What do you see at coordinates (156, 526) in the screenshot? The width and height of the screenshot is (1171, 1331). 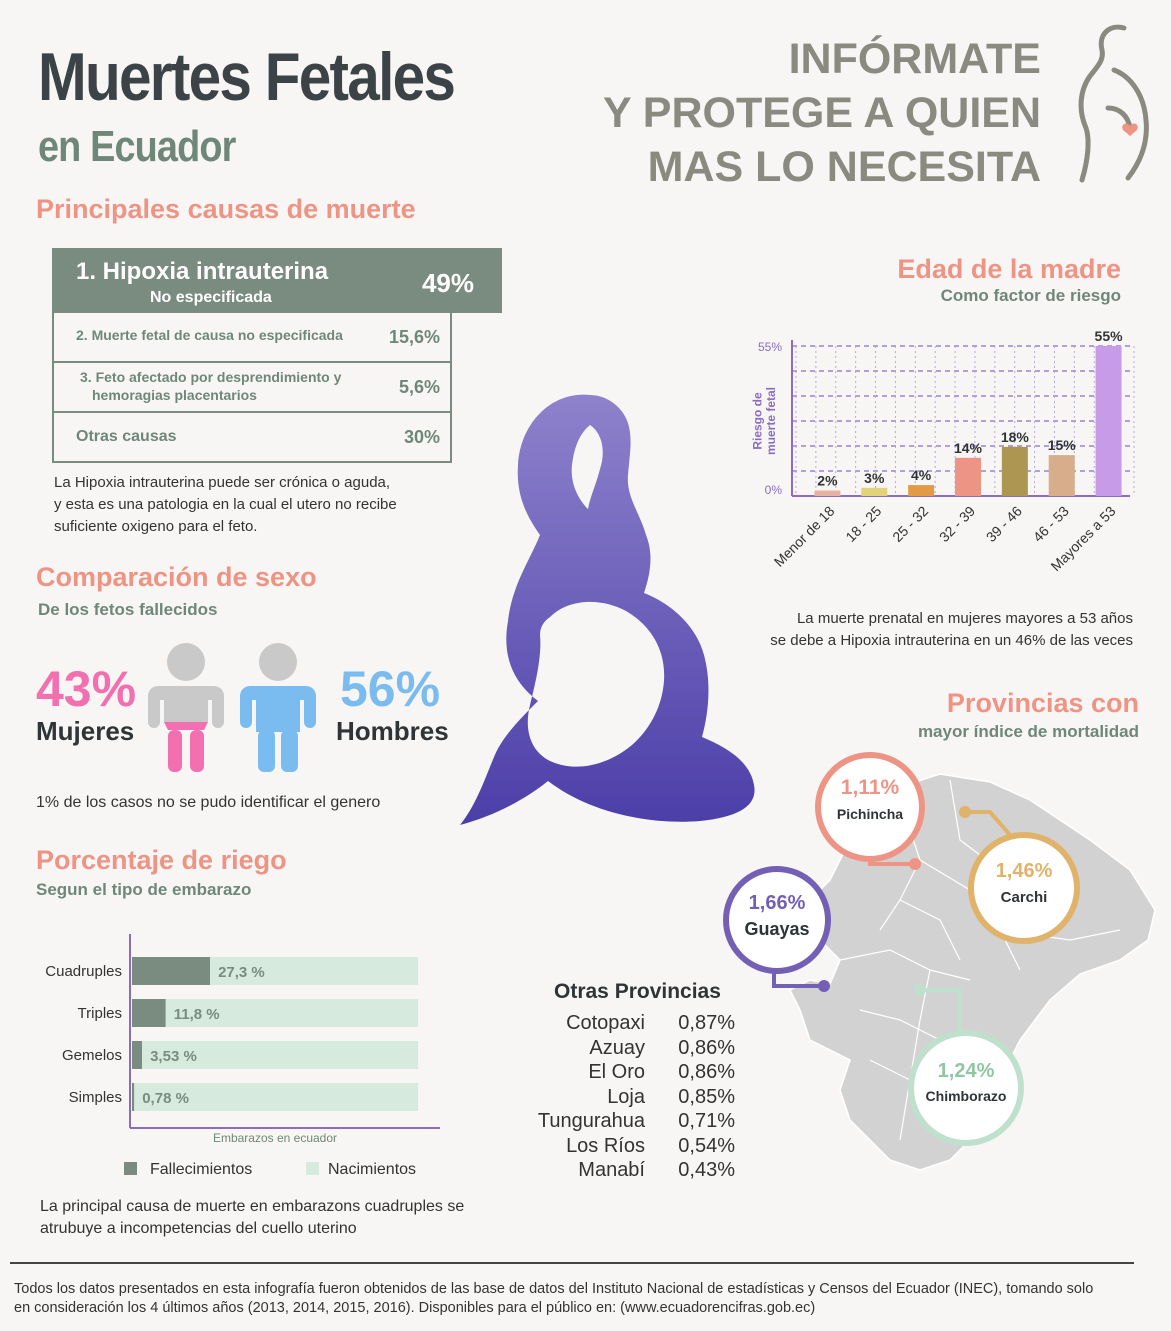 I see `causes-note-line: suficiente oxigeno para el feto.` at bounding box center [156, 526].